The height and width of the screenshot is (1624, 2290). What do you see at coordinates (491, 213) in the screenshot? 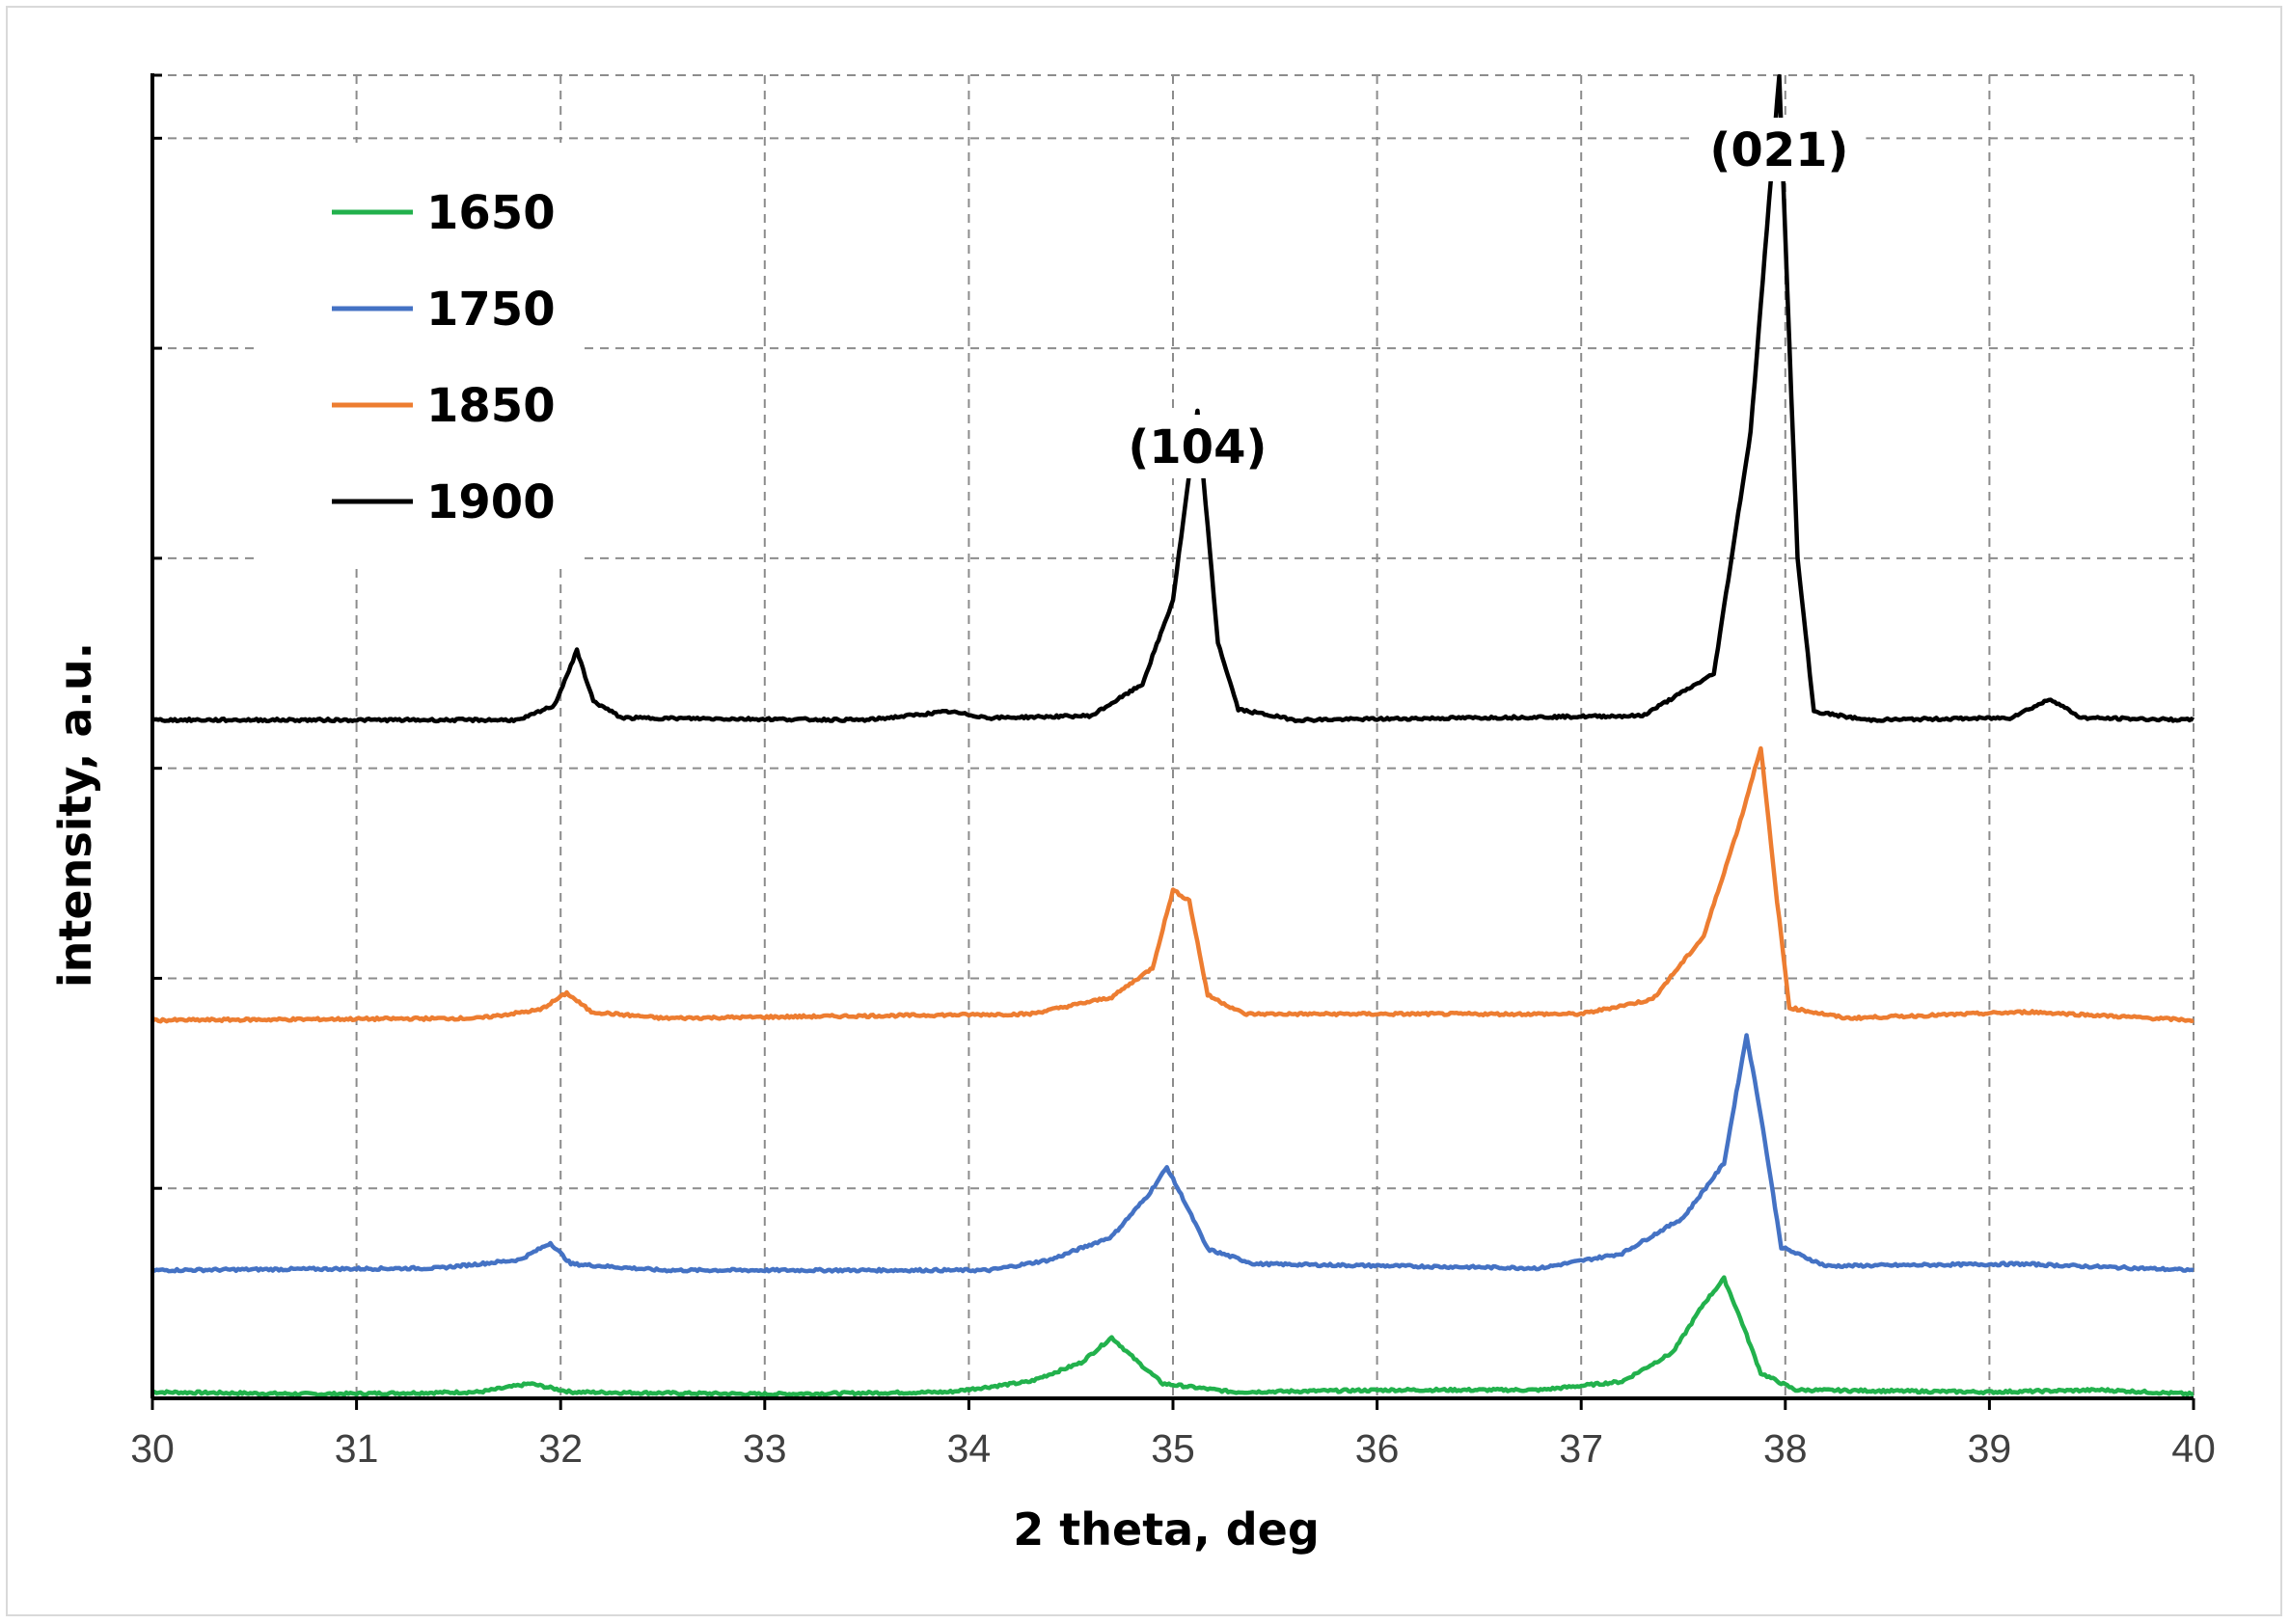
I see `legend-label-1650: 1650` at bounding box center [491, 213].